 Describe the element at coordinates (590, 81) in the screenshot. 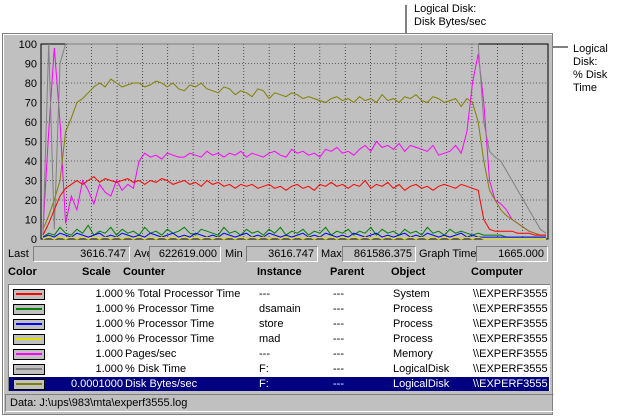

I see `callout-disk-time-line2: % Disk Time` at that location.